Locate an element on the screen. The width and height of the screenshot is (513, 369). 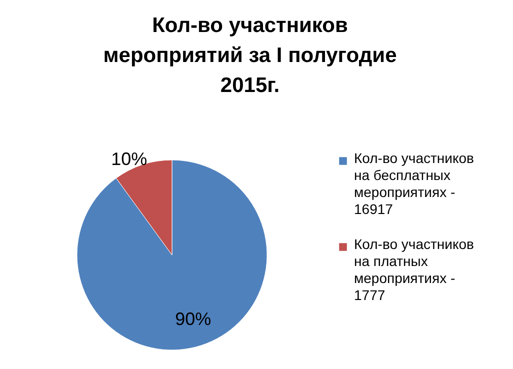
data-label: 10% is located at coordinates (129, 159).